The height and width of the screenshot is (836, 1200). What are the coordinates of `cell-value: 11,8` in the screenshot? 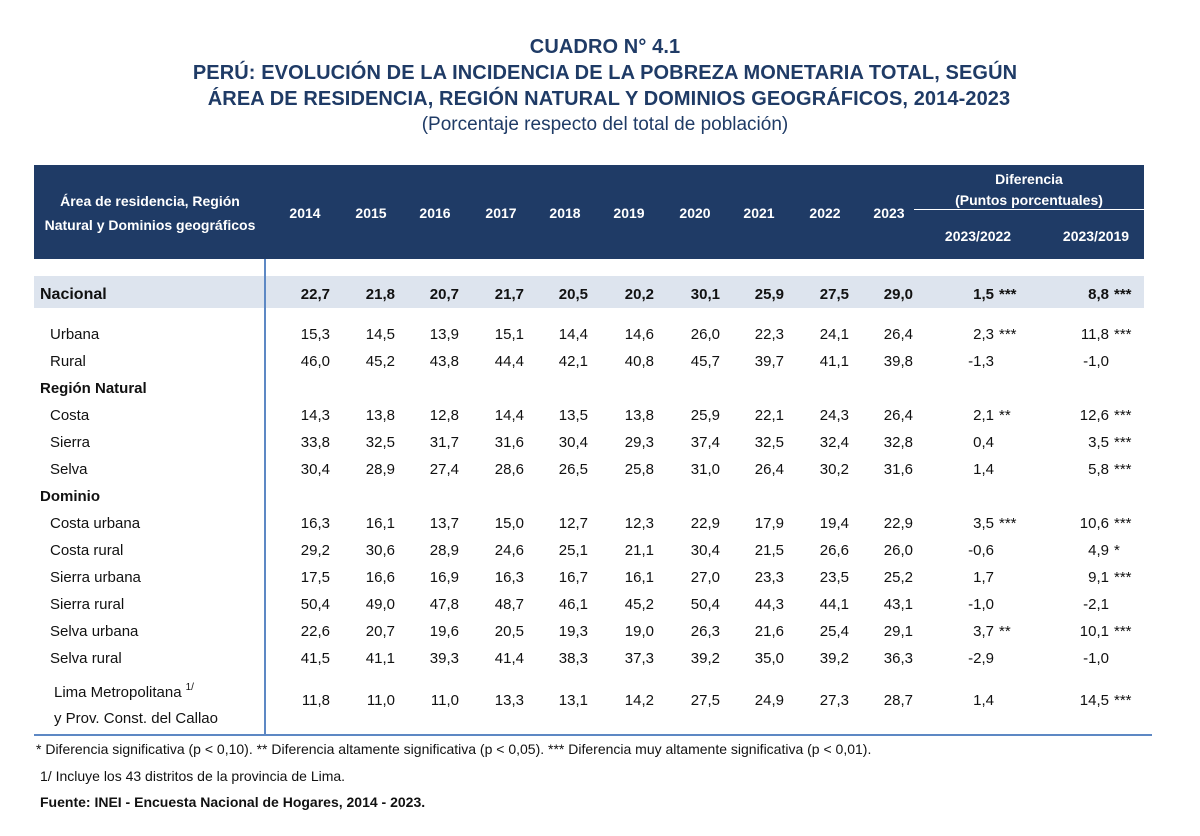 It's located at (315, 700).